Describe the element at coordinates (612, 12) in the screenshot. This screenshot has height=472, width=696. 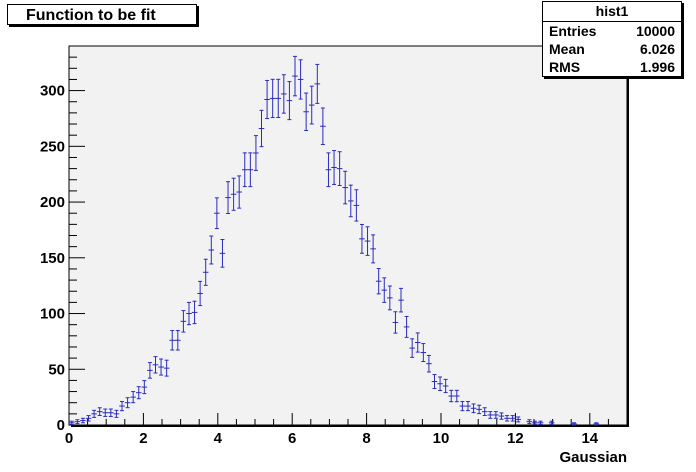
I see `stats-name: hist1` at that location.